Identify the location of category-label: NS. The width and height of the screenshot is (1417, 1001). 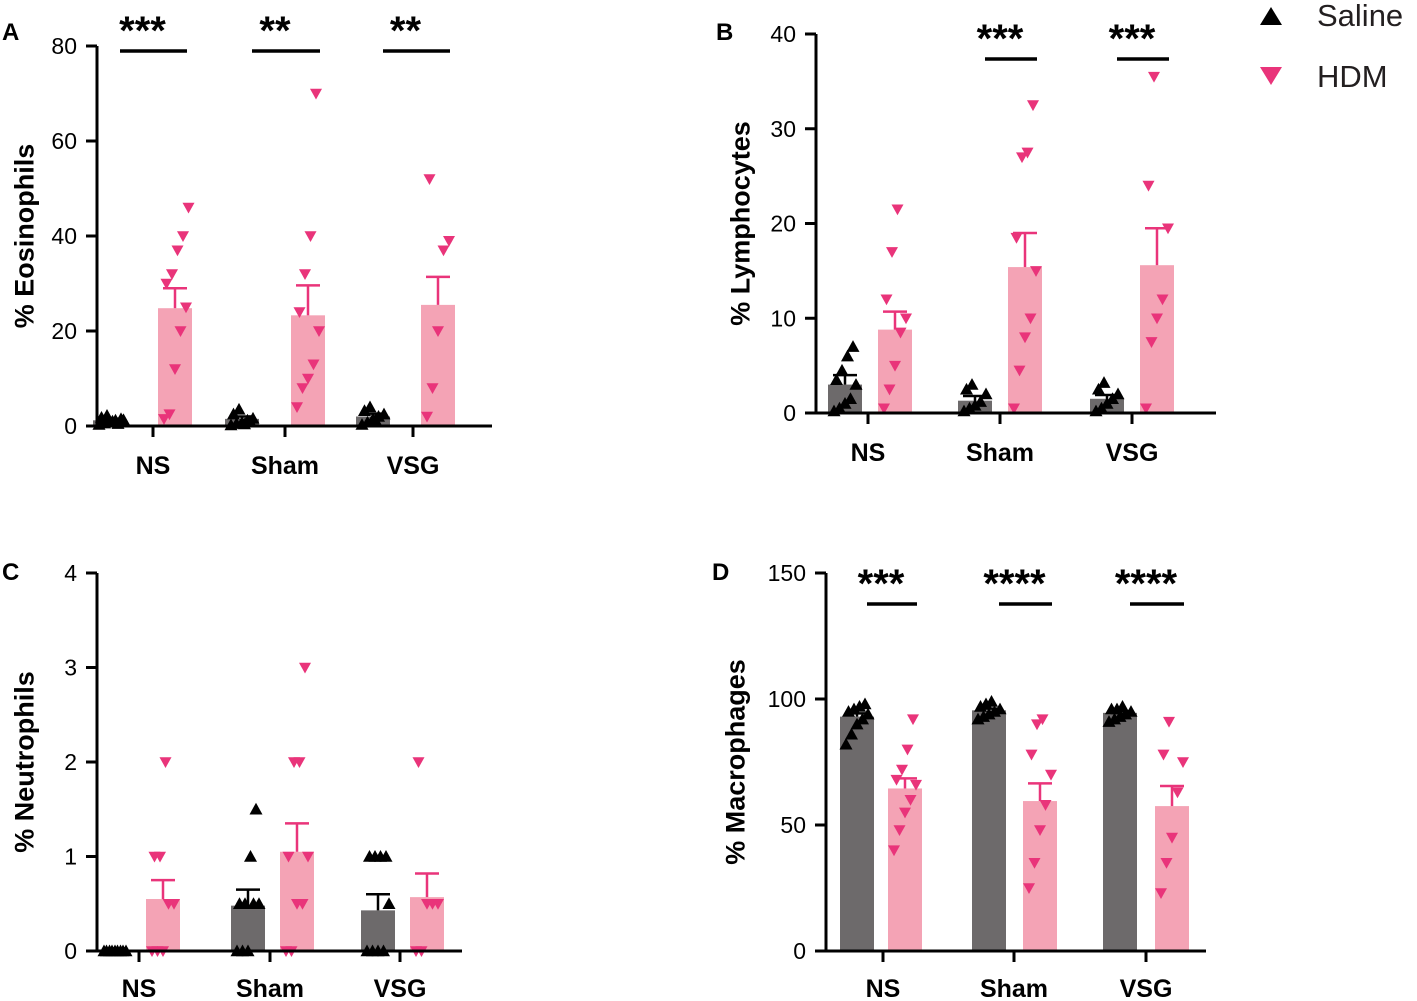
(868, 453).